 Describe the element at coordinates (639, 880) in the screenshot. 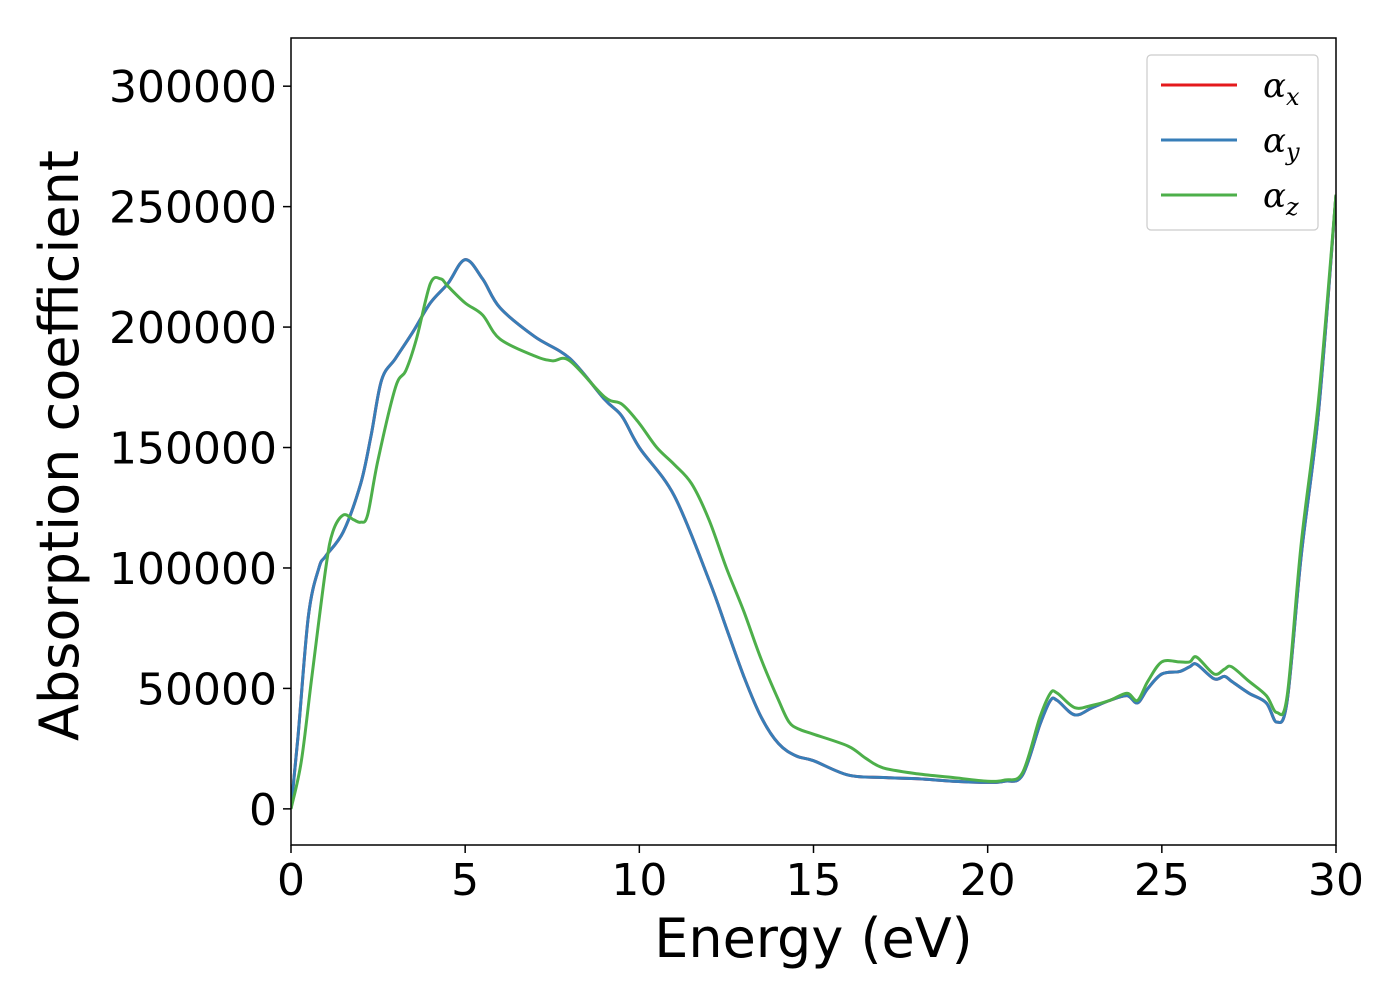

I see `x-tick-label: 10` at that location.